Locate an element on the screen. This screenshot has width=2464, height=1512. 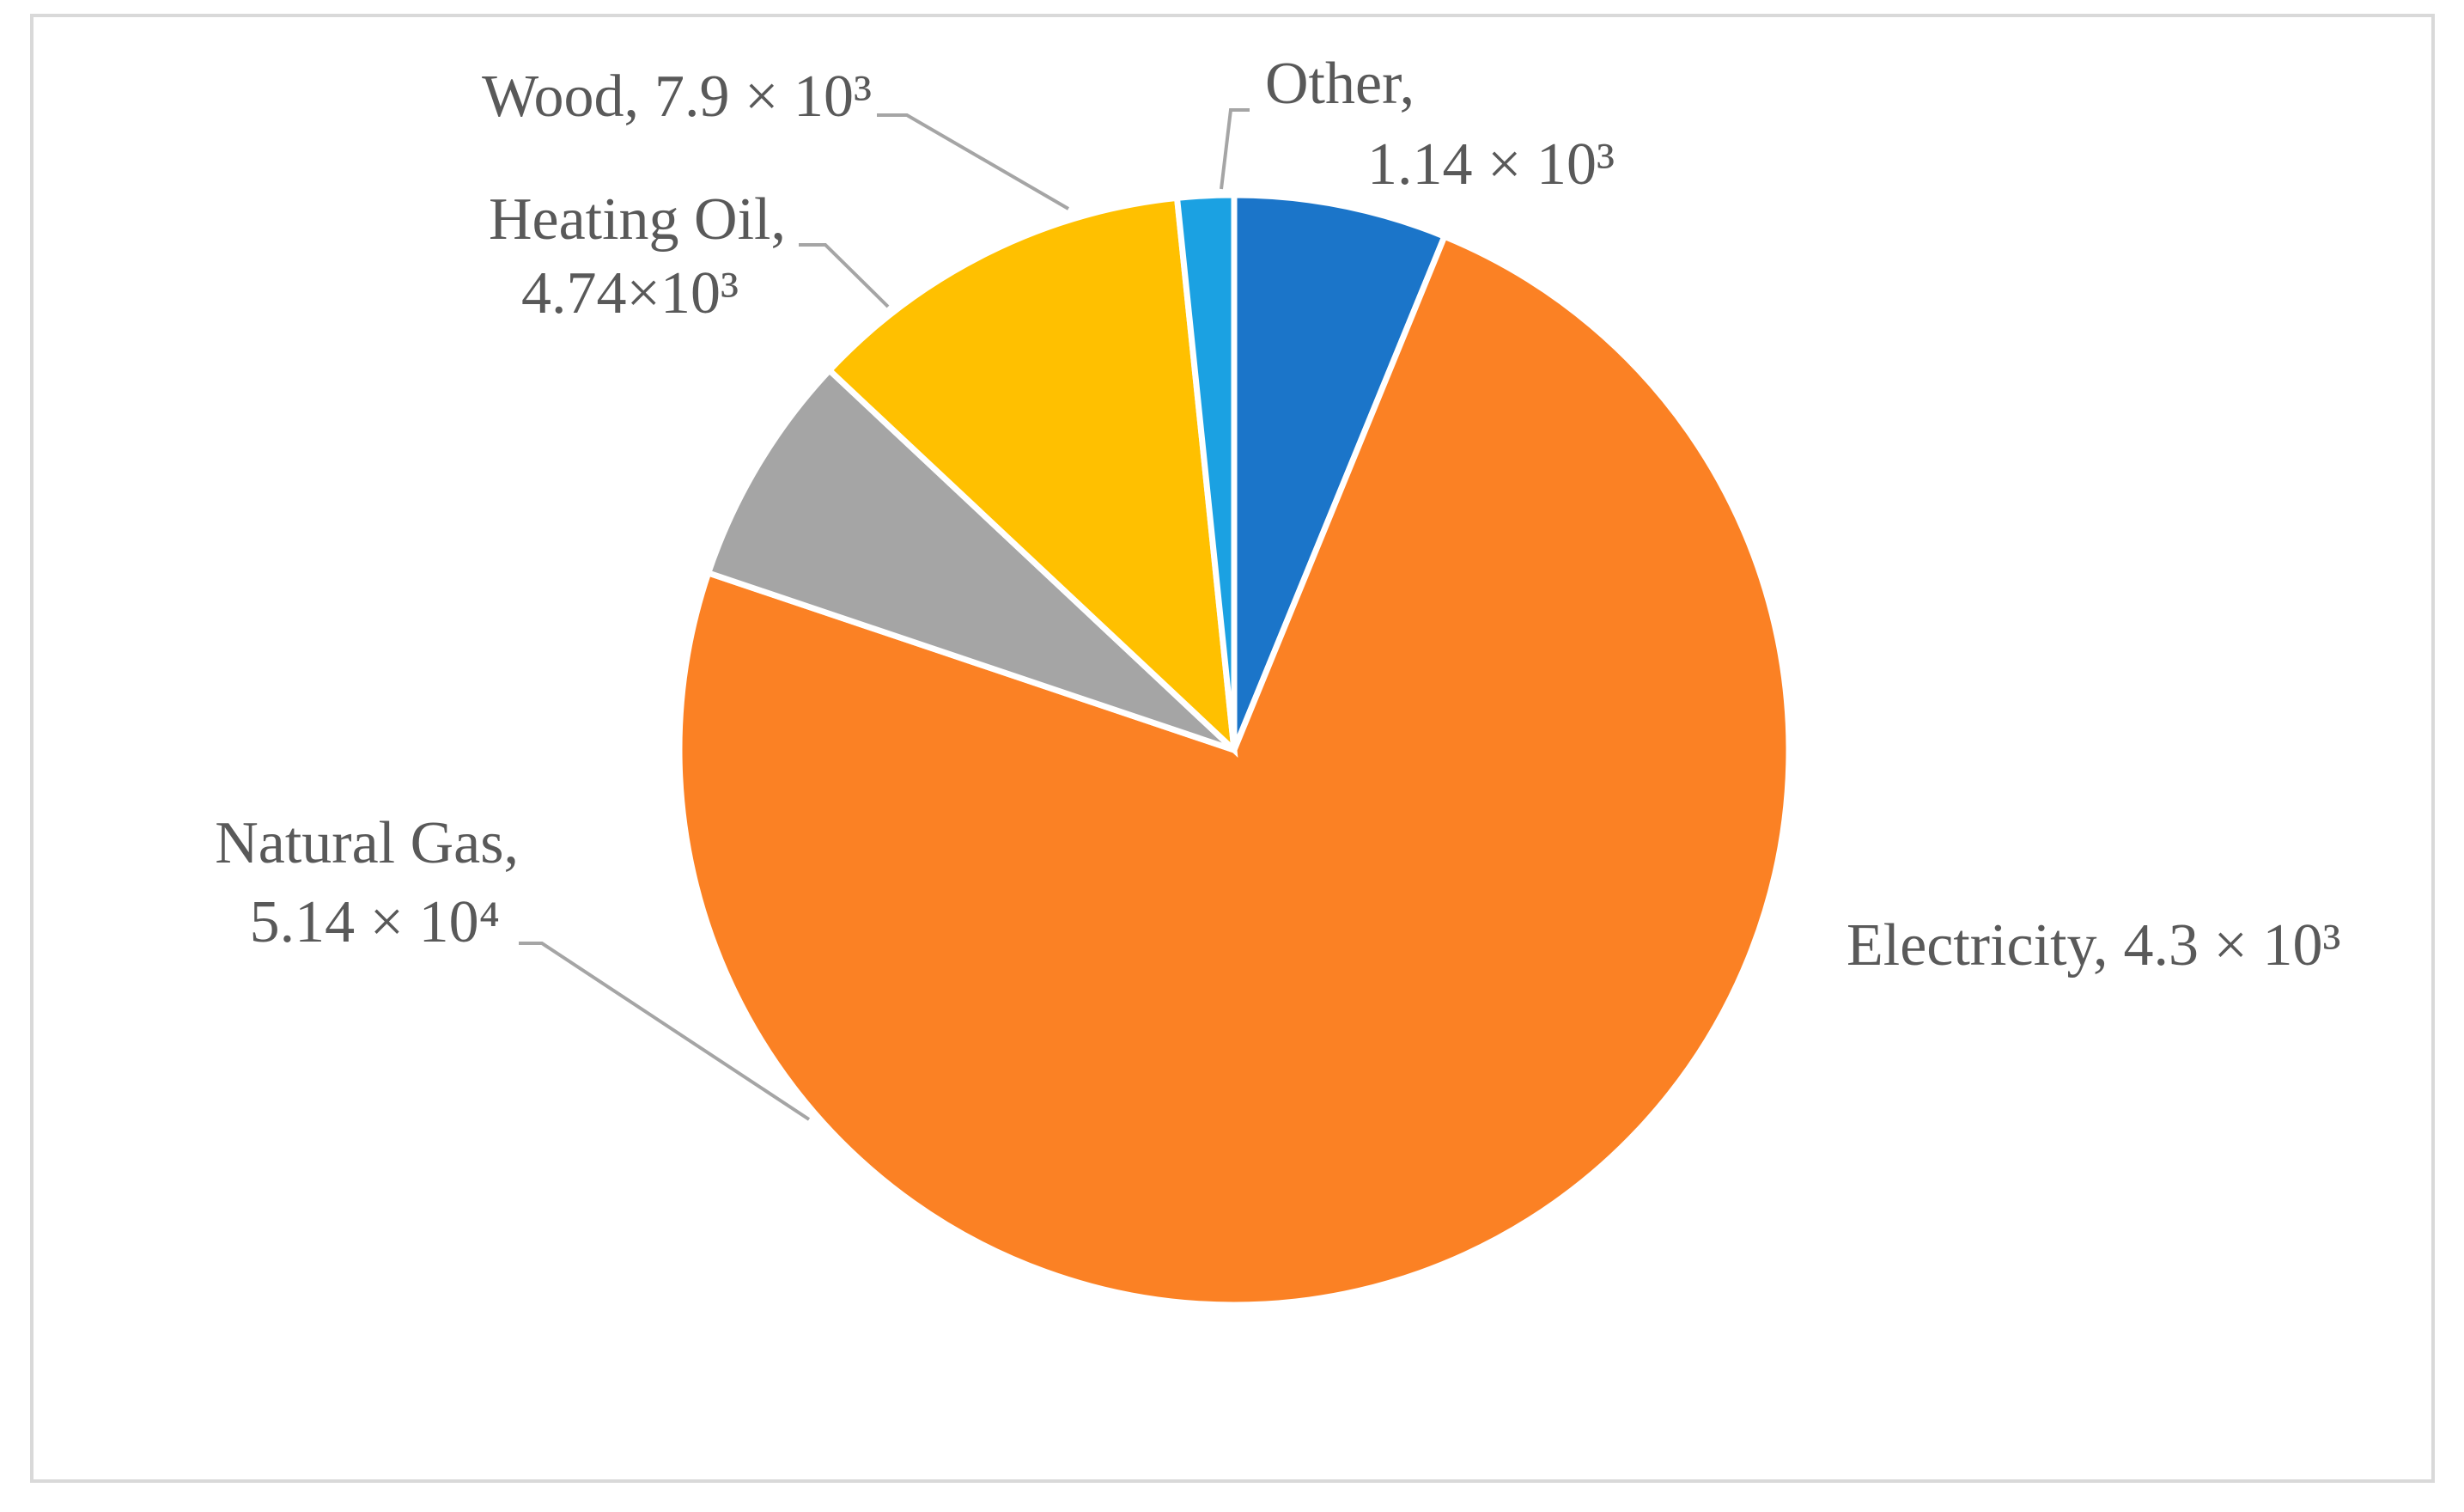
data-label-value: 7.9 × 10³ is located at coordinates (763, 97).